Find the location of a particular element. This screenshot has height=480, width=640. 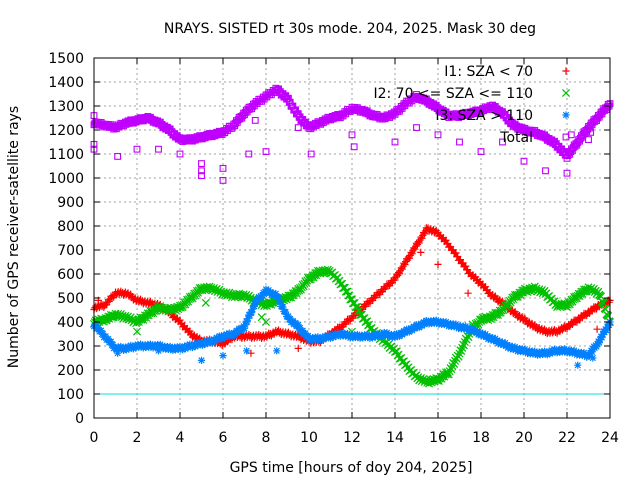

y-tick-label: 1500 is located at coordinates (66, 59).